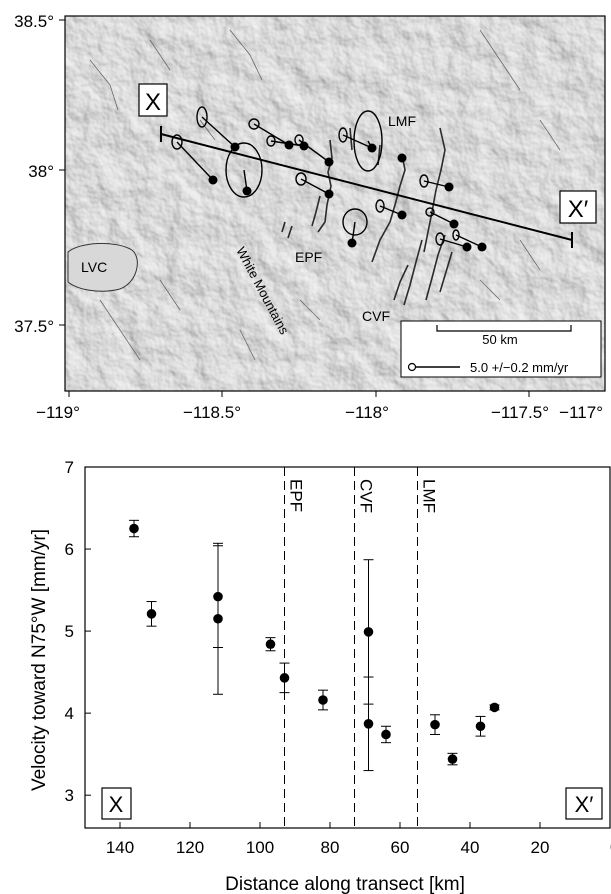 This screenshot has height=894, width=611. What do you see at coordinates (69, 713) in the screenshot?
I see `y-tick-label-4: 4` at bounding box center [69, 713].